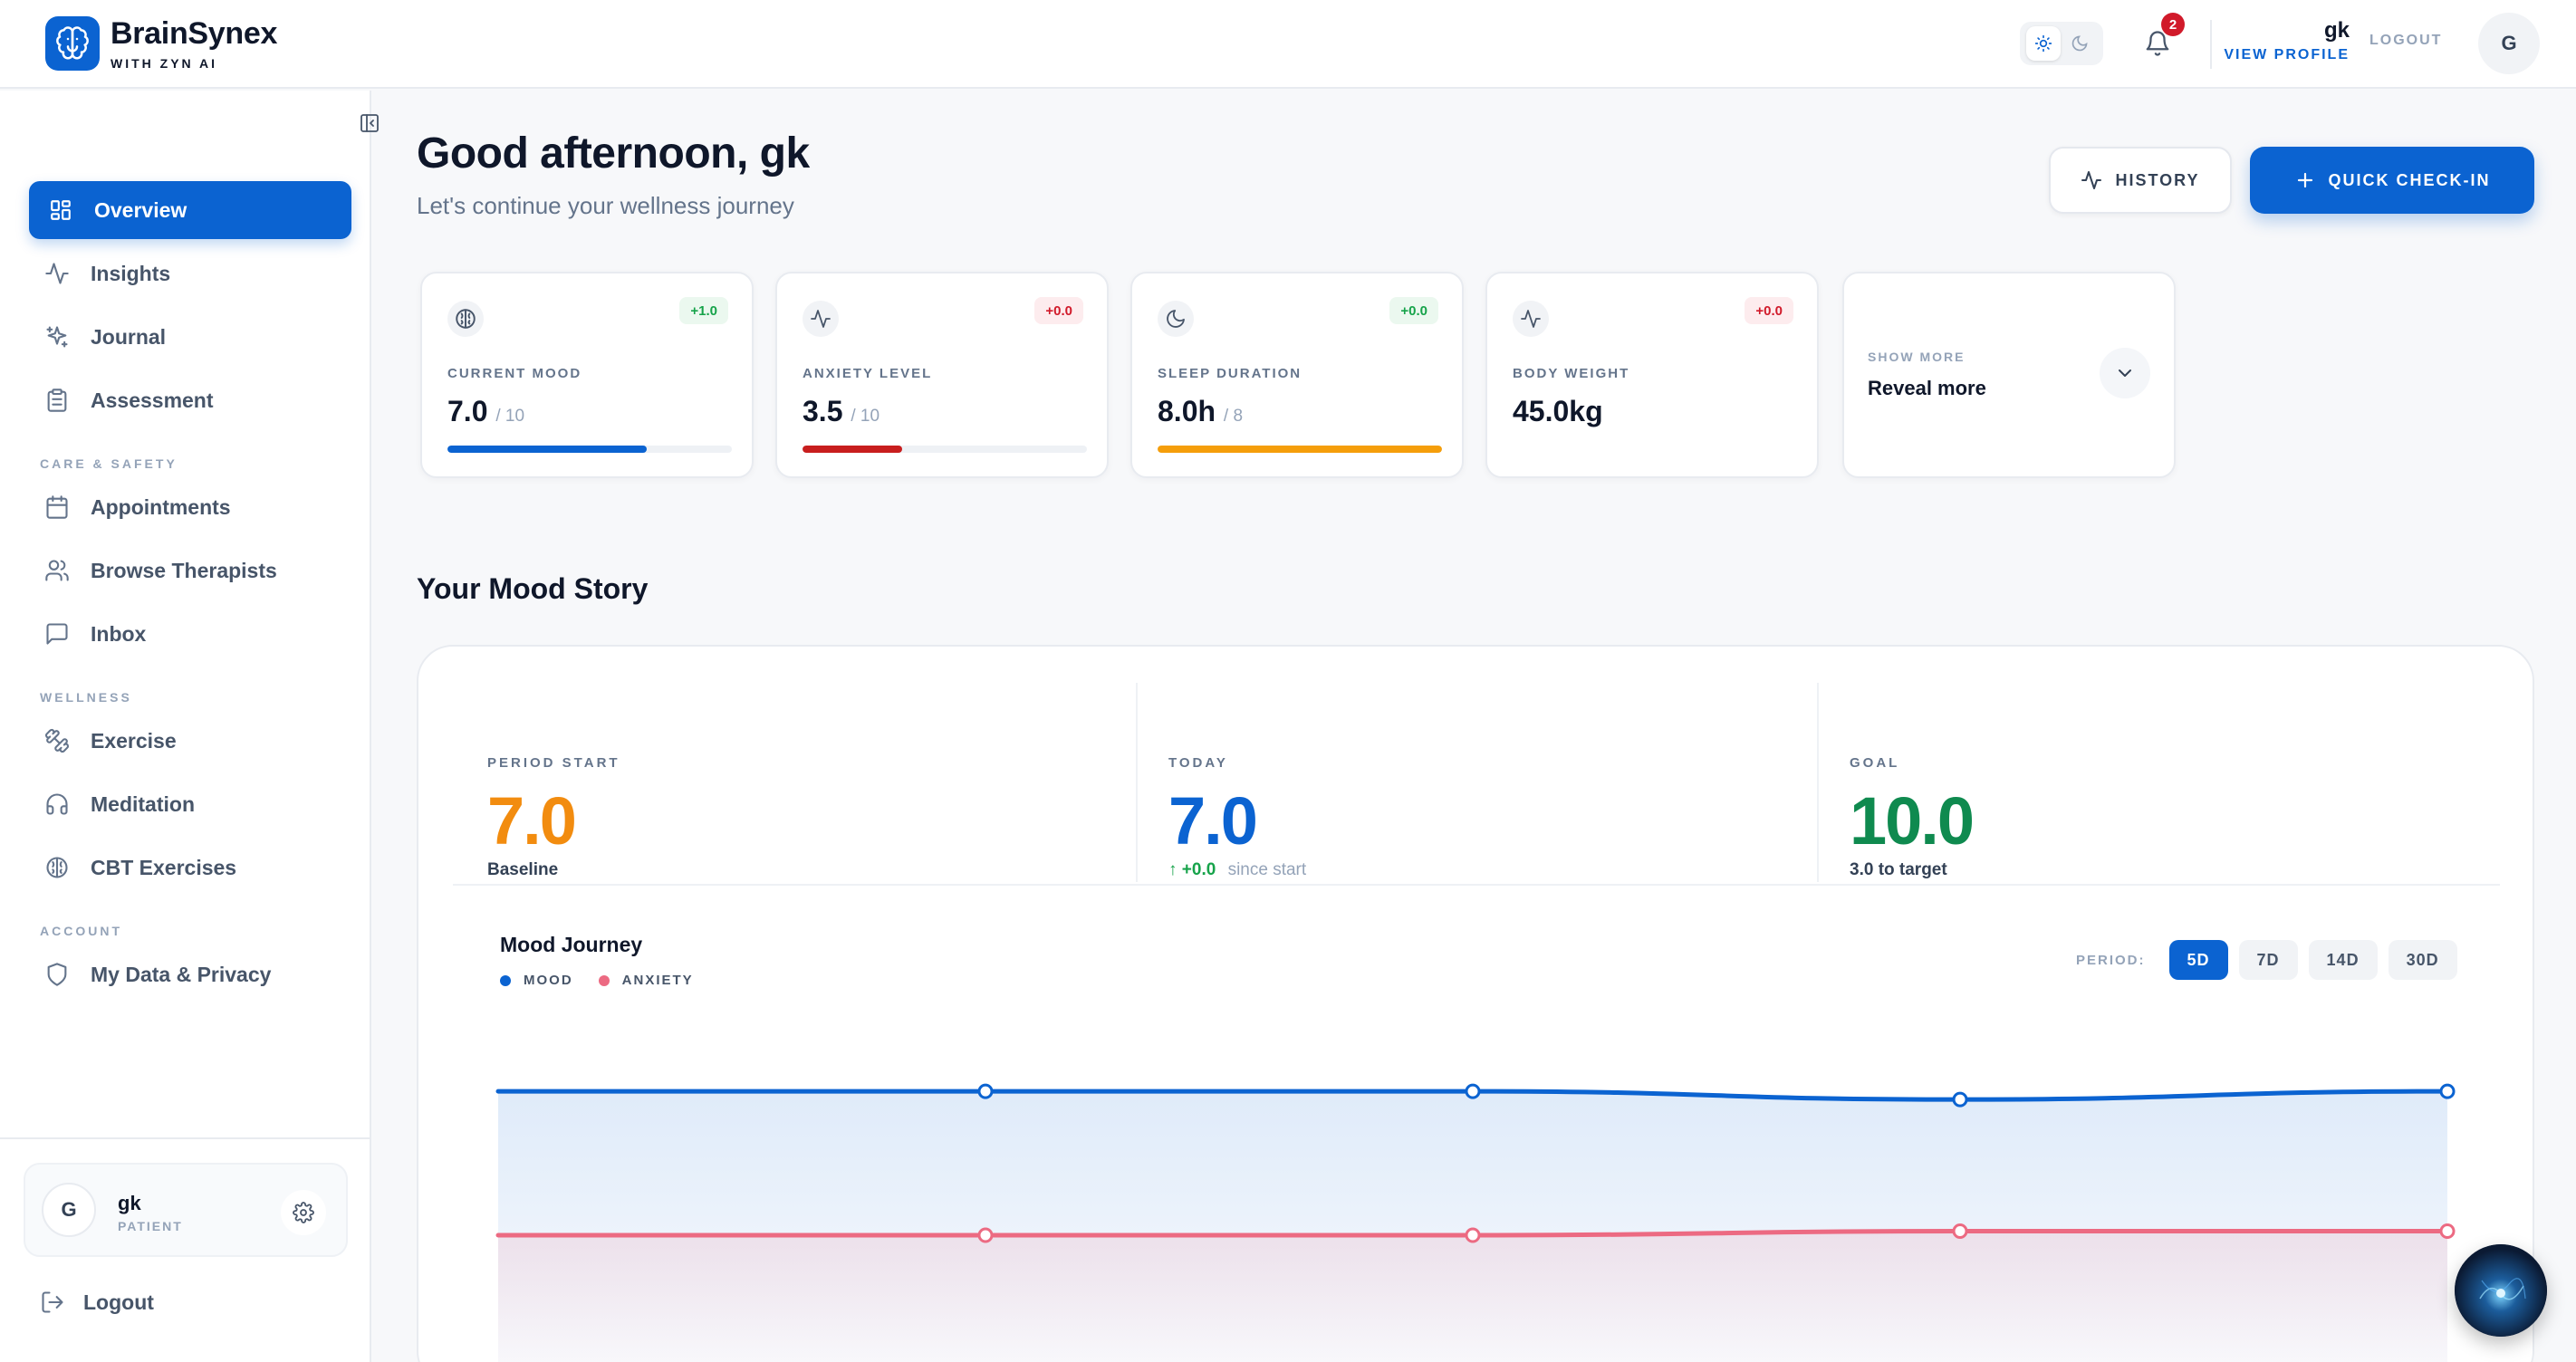  I want to click on metric-value: 10.0, so click(1912, 820).